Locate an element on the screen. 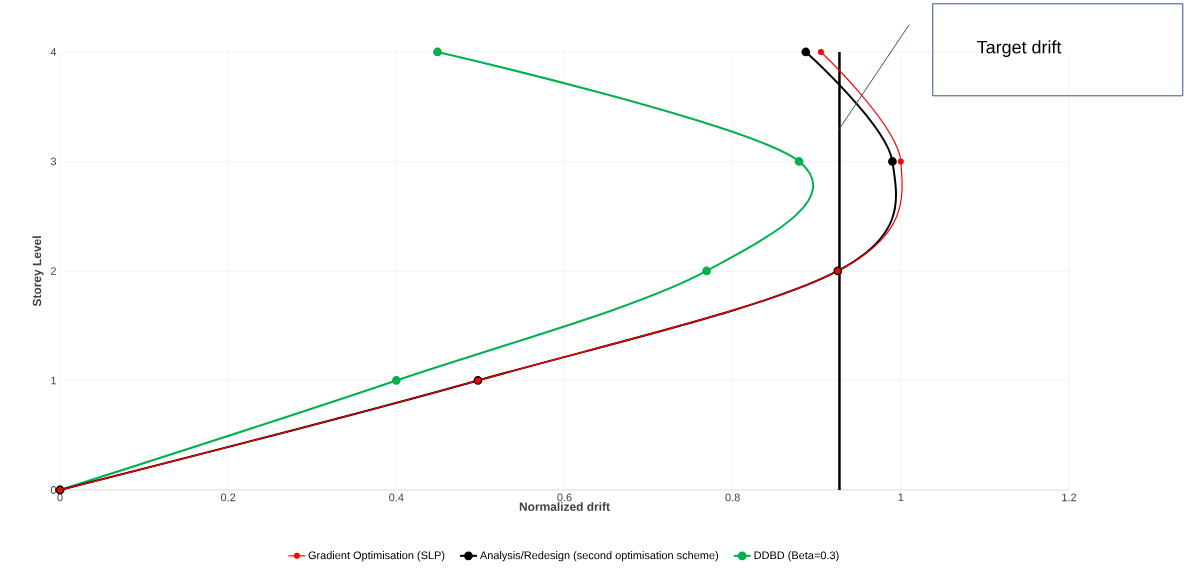  legend-label: DDBD (Beta=0.3) is located at coordinates (796, 556).